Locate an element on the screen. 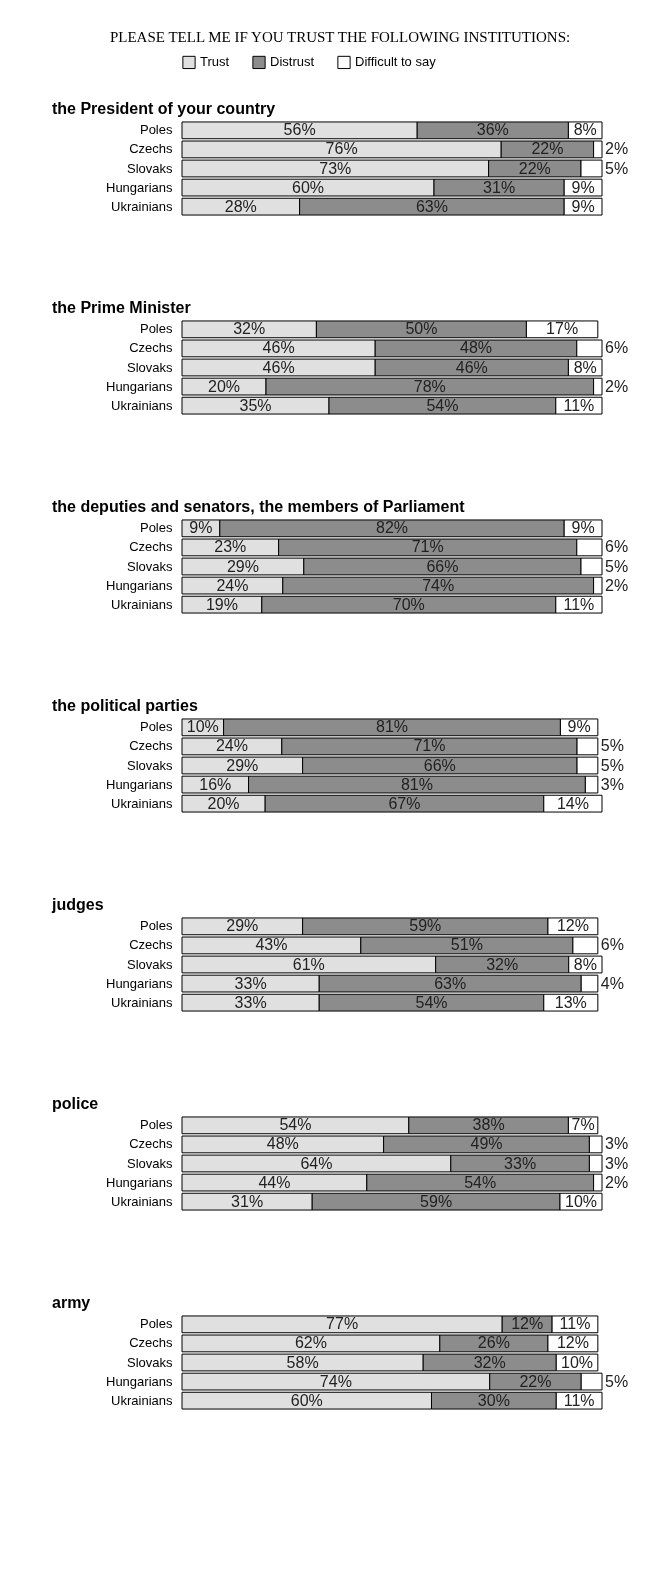 The height and width of the screenshot is (1591, 661). data-label: 61% is located at coordinates (308, 964).